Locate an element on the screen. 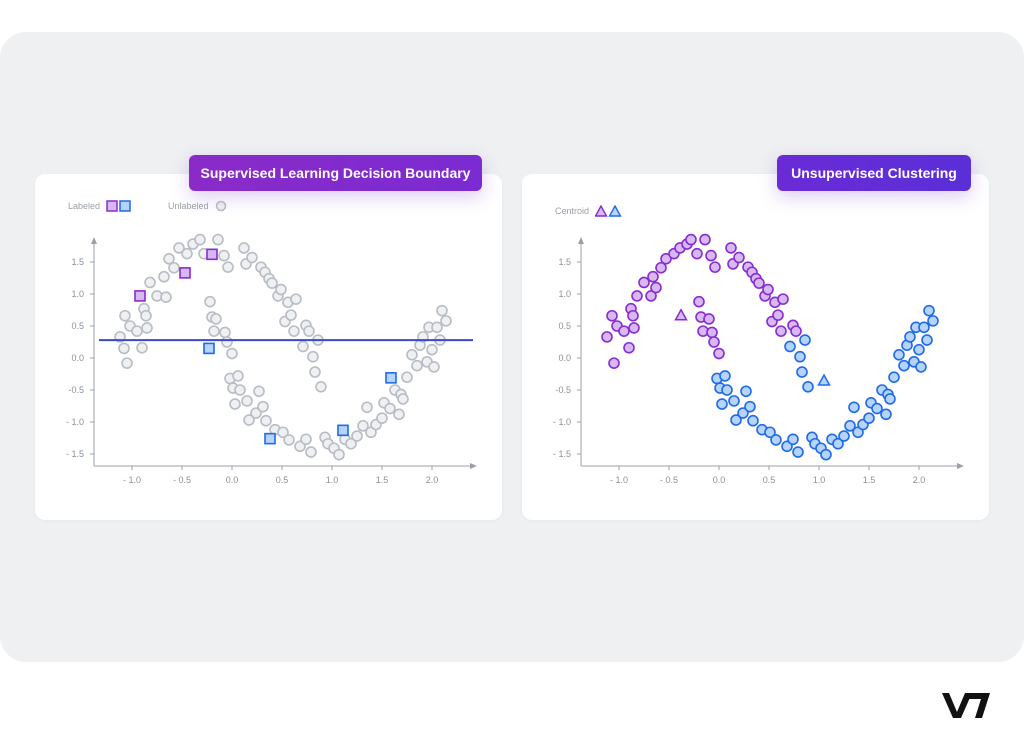 The height and width of the screenshot is (750, 1024). x-axis-arrow is located at coordinates (960, 466).